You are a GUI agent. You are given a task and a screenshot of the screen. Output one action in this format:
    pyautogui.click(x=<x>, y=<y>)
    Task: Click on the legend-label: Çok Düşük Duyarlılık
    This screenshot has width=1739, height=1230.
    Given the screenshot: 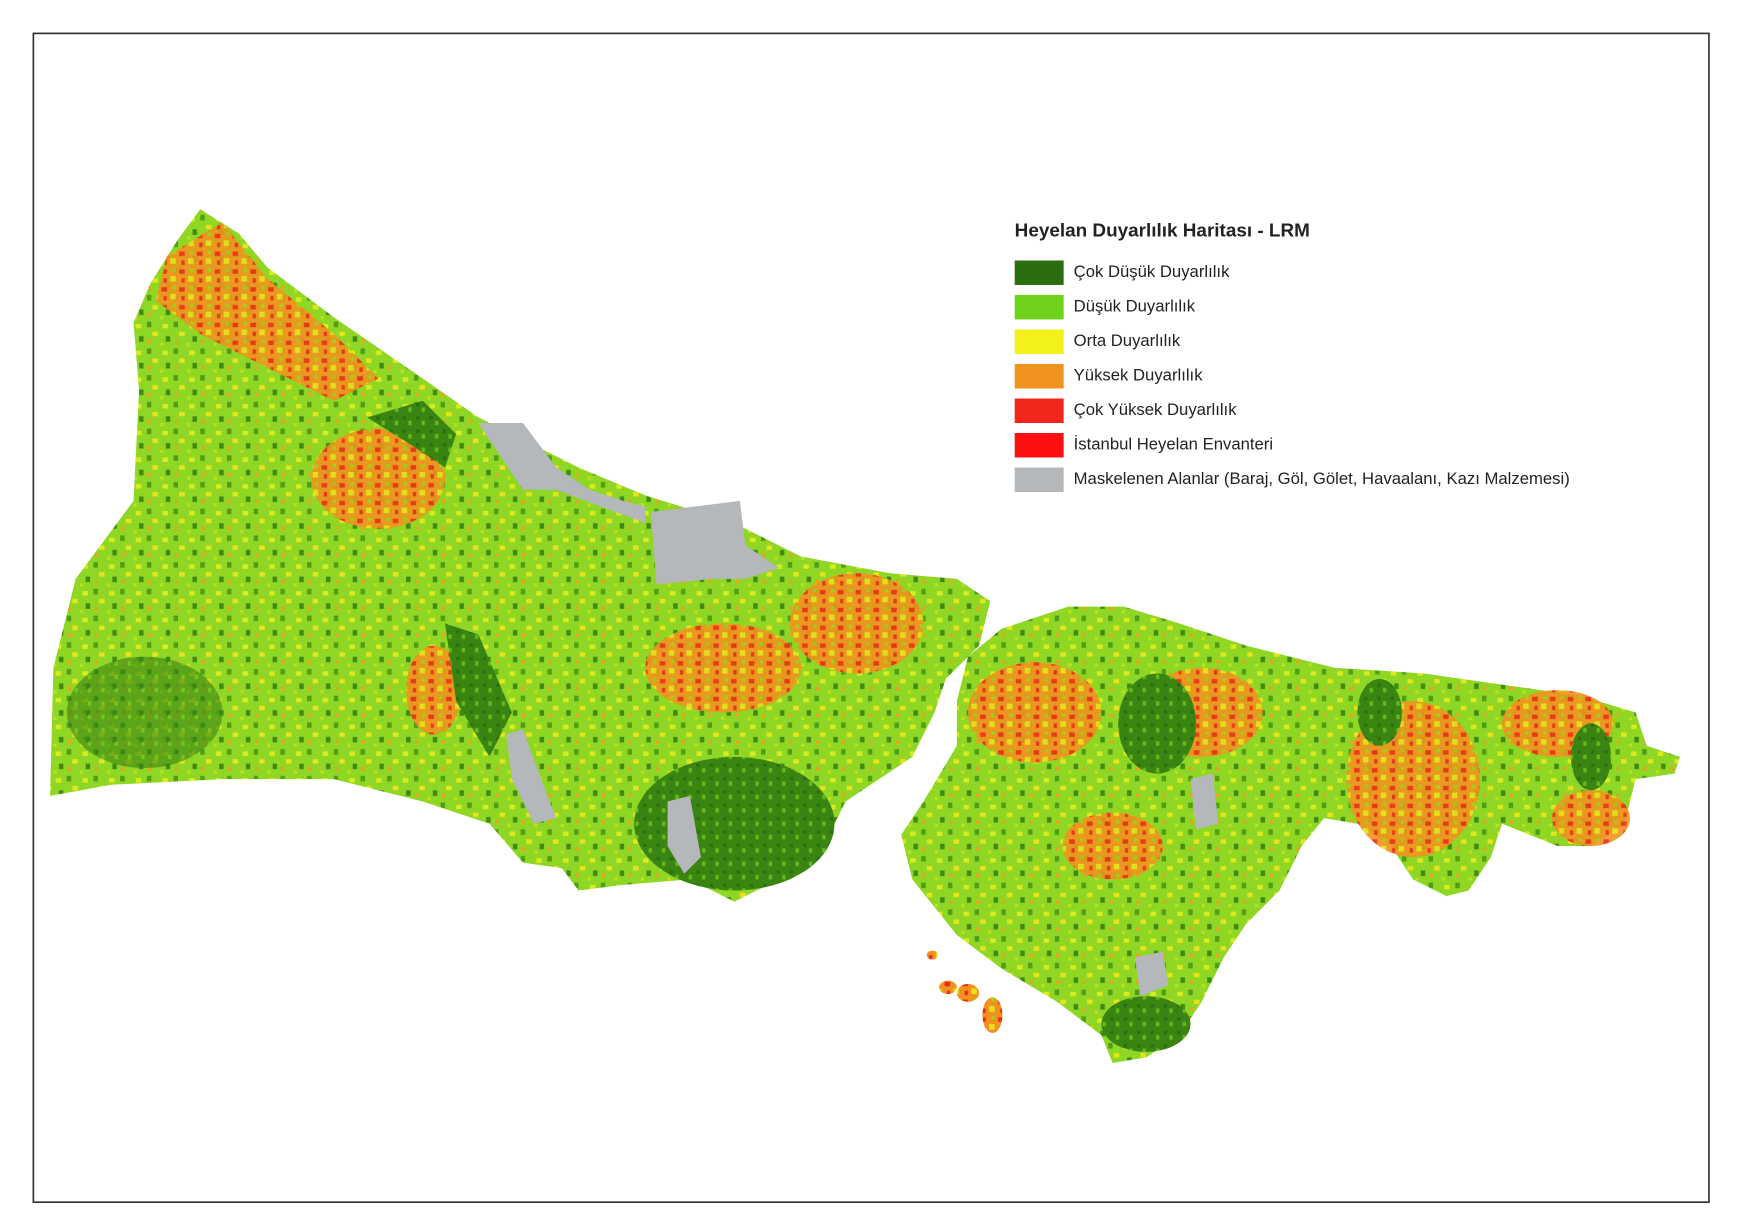 What is the action you would take?
    pyautogui.click(x=1152, y=271)
    